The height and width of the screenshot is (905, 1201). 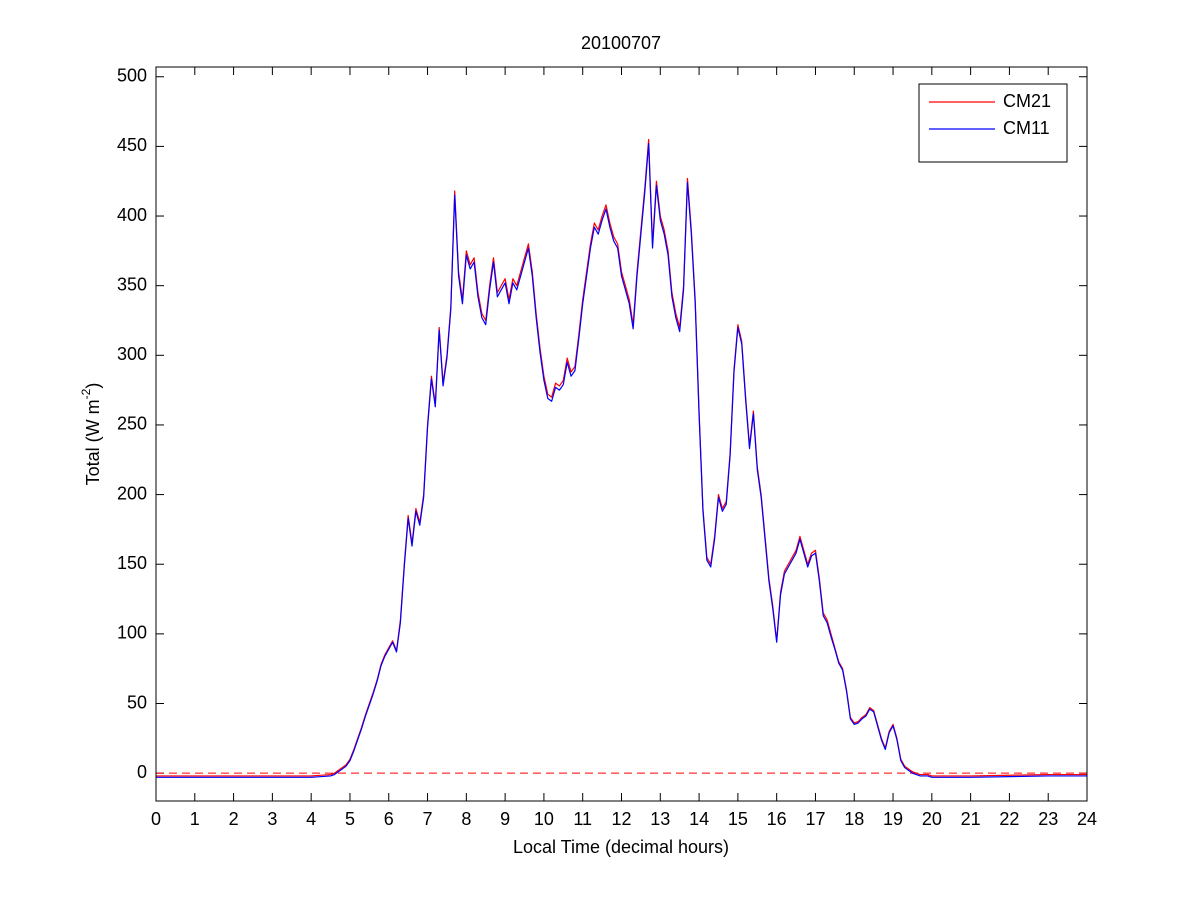 What do you see at coordinates (142, 772) in the screenshot?
I see `y-tick-label: 0` at bounding box center [142, 772].